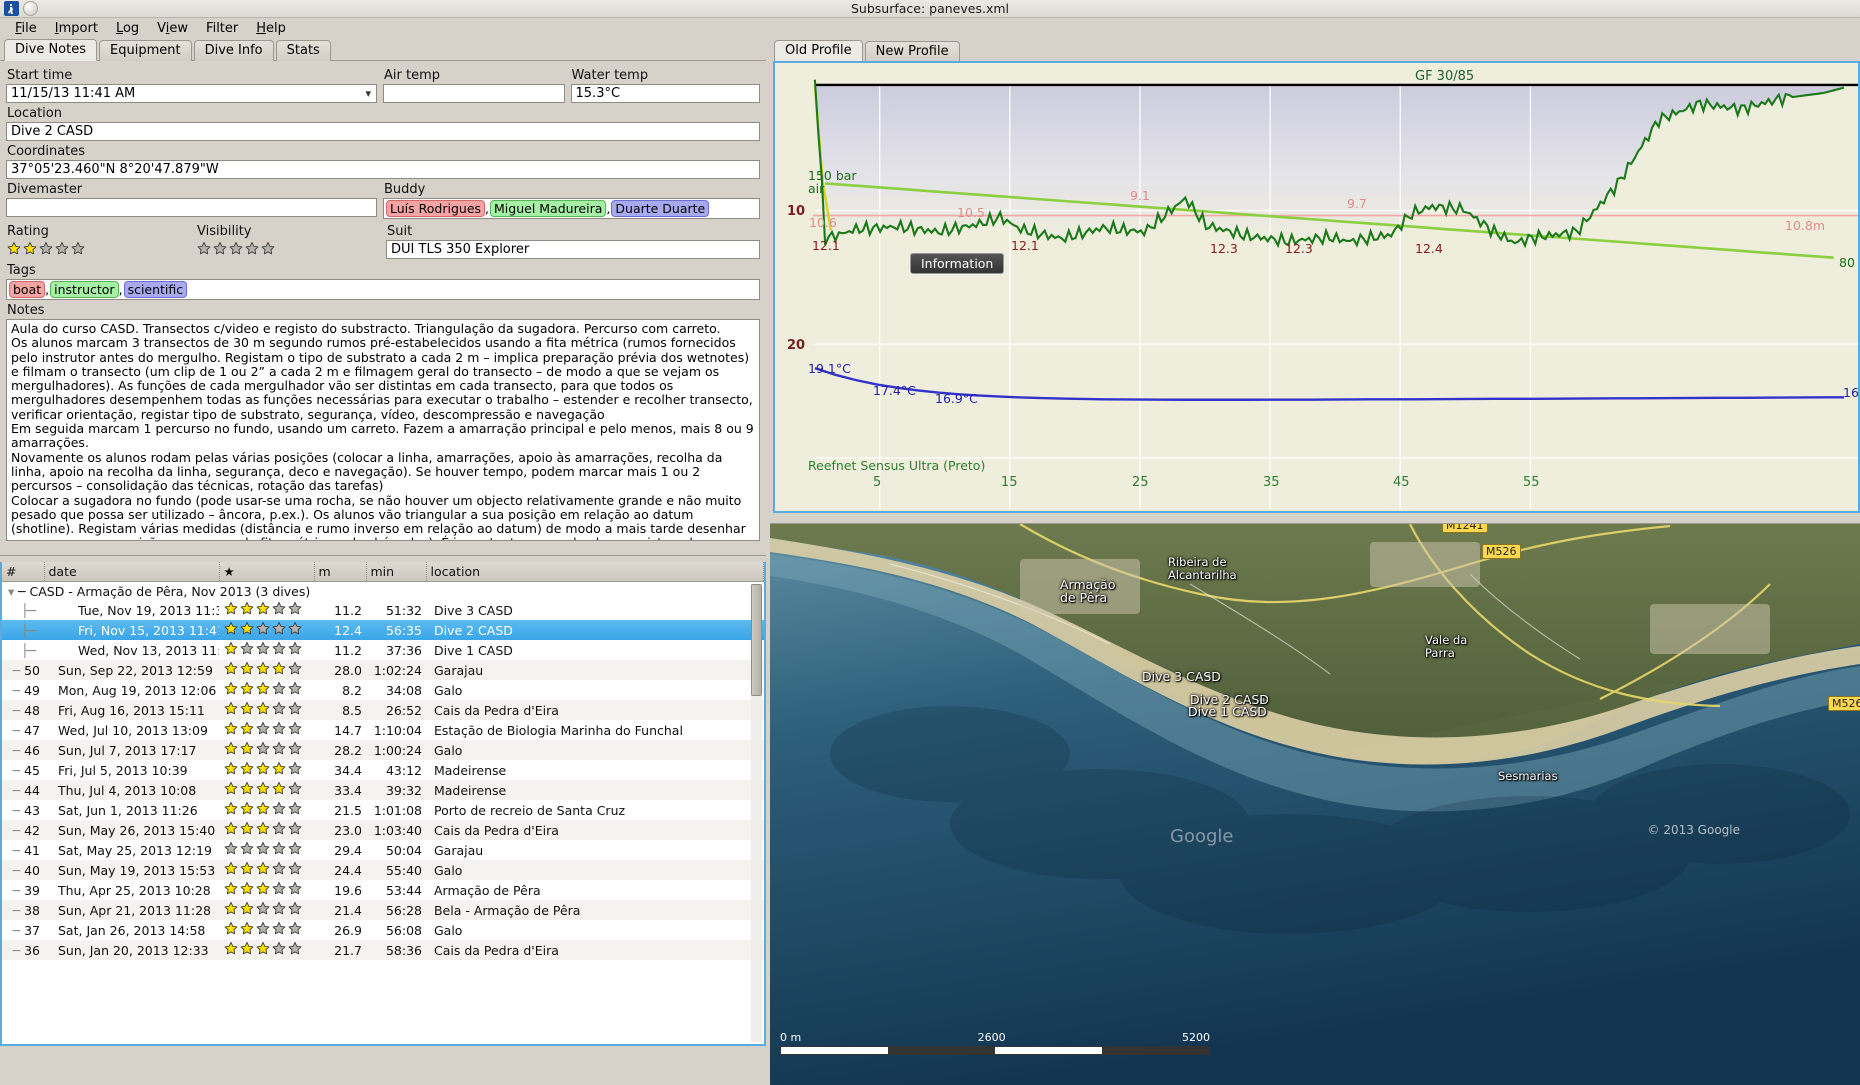  Describe the element at coordinates (474, 93) in the screenshot. I see `air-temp-input` at that location.